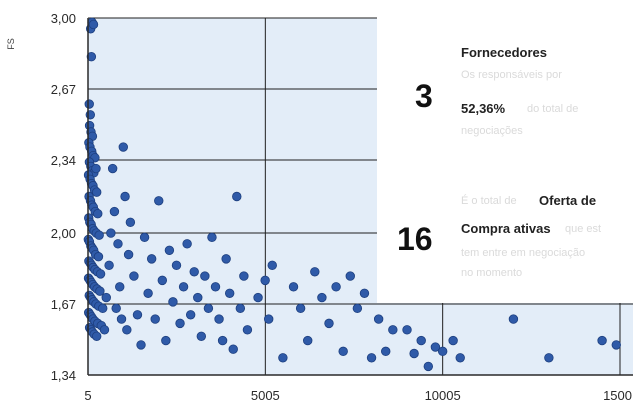 Image resolution: width=633 pixels, height=407 pixels. What do you see at coordinates (583, 229) in the screenshot?
I see `offer-desc-line1: que est` at bounding box center [583, 229].